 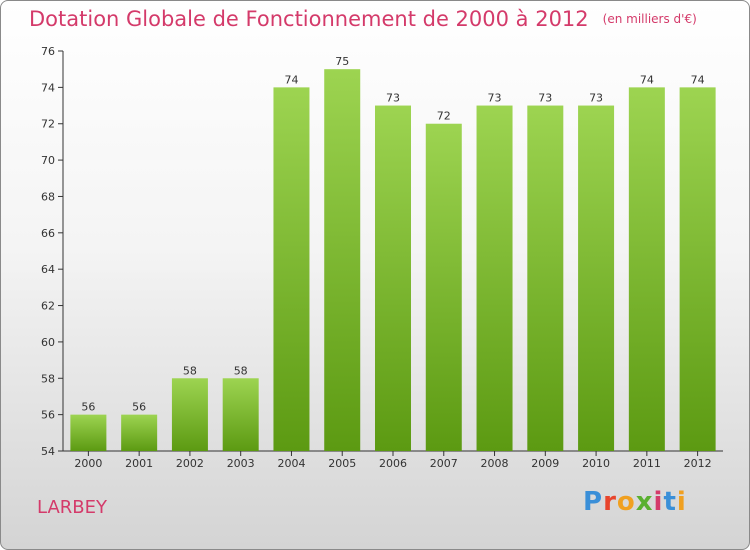 I want to click on x-tick-label: 2002, so click(x=190, y=463).